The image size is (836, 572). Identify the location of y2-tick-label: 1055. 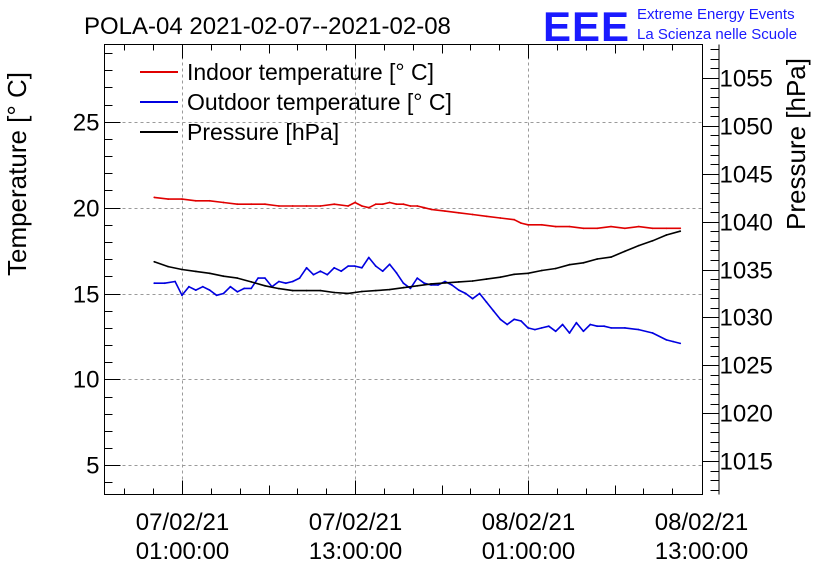
(746, 79).